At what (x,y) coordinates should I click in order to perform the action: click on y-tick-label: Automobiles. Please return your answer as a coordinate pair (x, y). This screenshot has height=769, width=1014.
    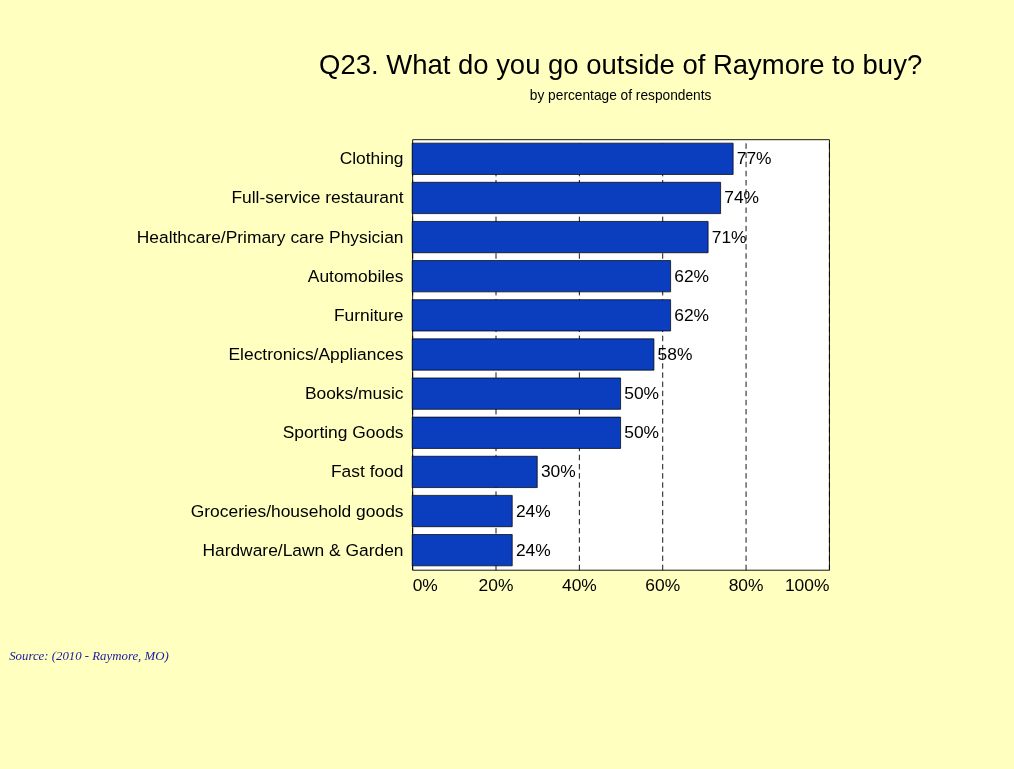
    Looking at the image, I should click on (355, 275).